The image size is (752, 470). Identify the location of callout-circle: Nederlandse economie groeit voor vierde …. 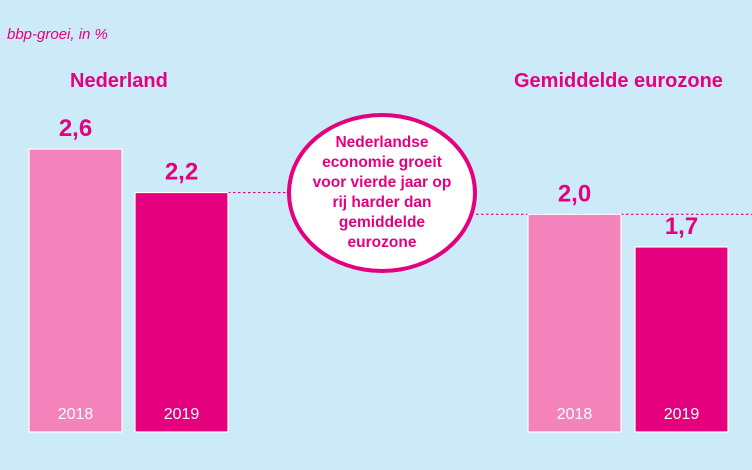
(382, 193).